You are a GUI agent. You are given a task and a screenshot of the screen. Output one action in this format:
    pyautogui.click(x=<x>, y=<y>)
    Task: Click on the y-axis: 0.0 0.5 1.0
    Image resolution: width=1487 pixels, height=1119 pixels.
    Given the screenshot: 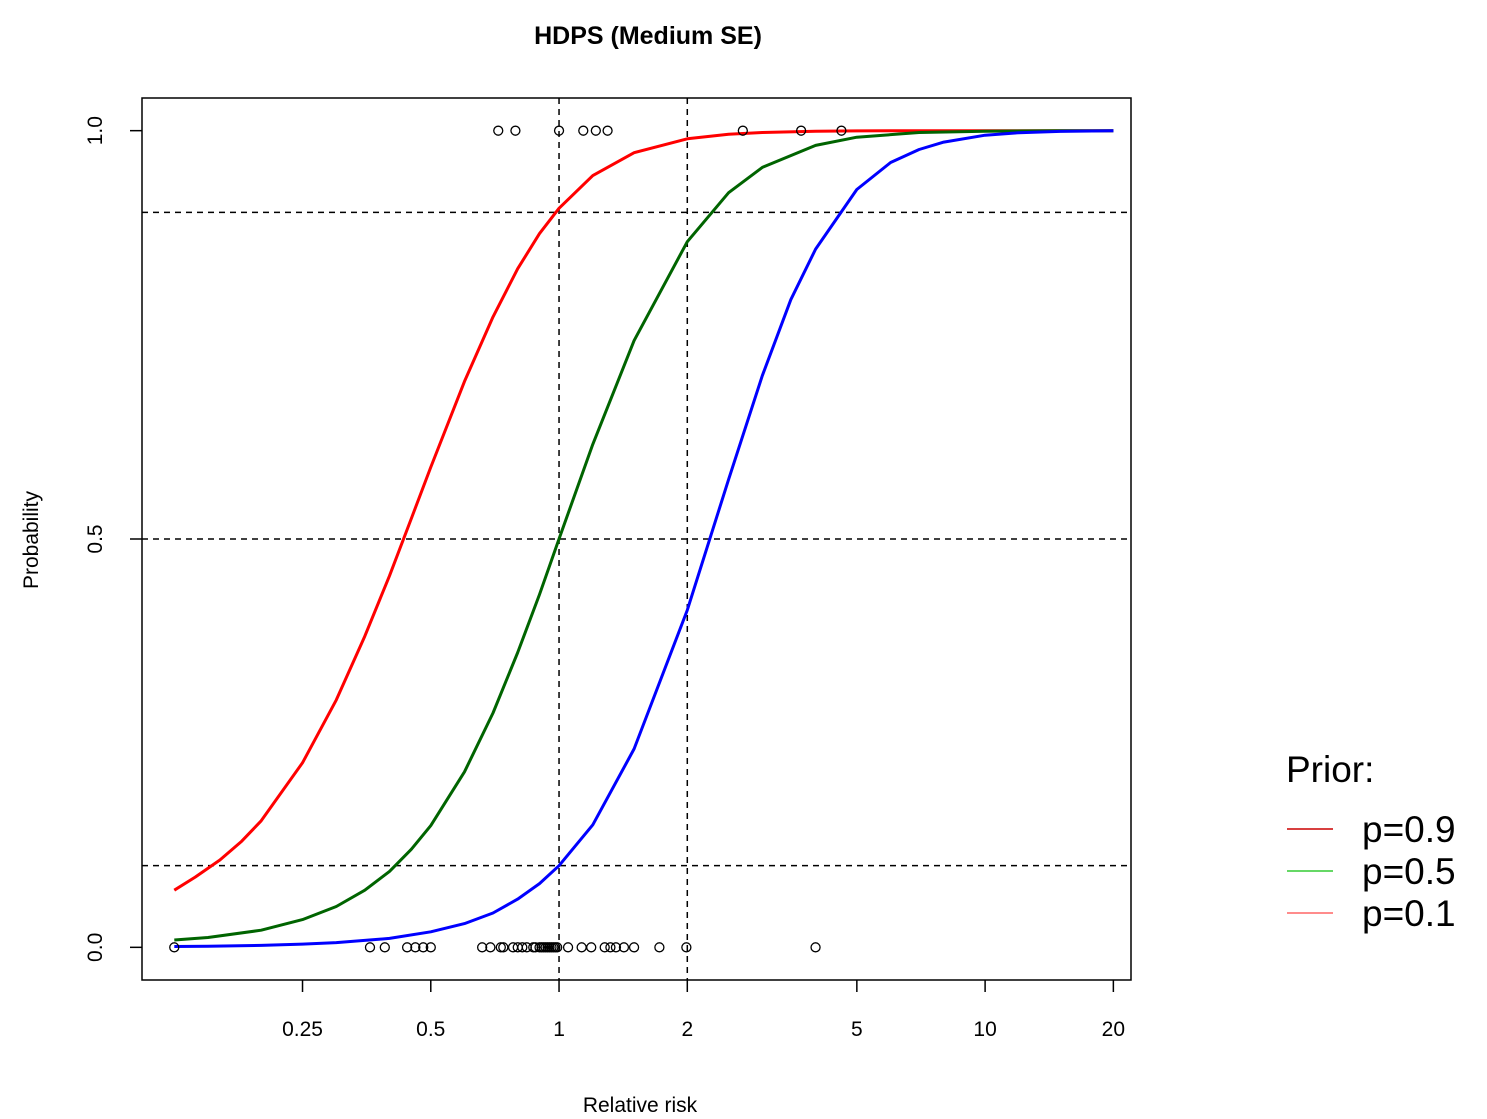 What is the action you would take?
    pyautogui.click(x=113, y=539)
    